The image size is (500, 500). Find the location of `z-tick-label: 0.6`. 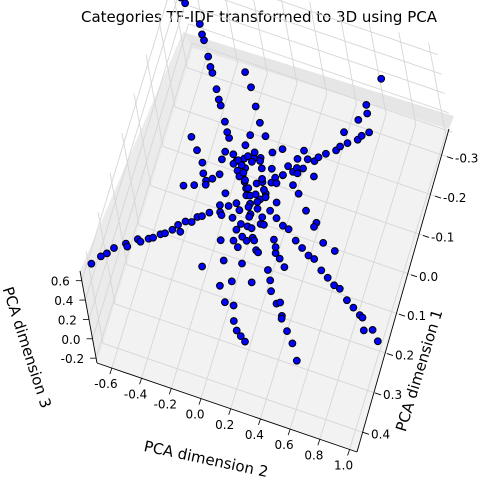

z-tick-label: 0.6 is located at coordinates (60, 282).